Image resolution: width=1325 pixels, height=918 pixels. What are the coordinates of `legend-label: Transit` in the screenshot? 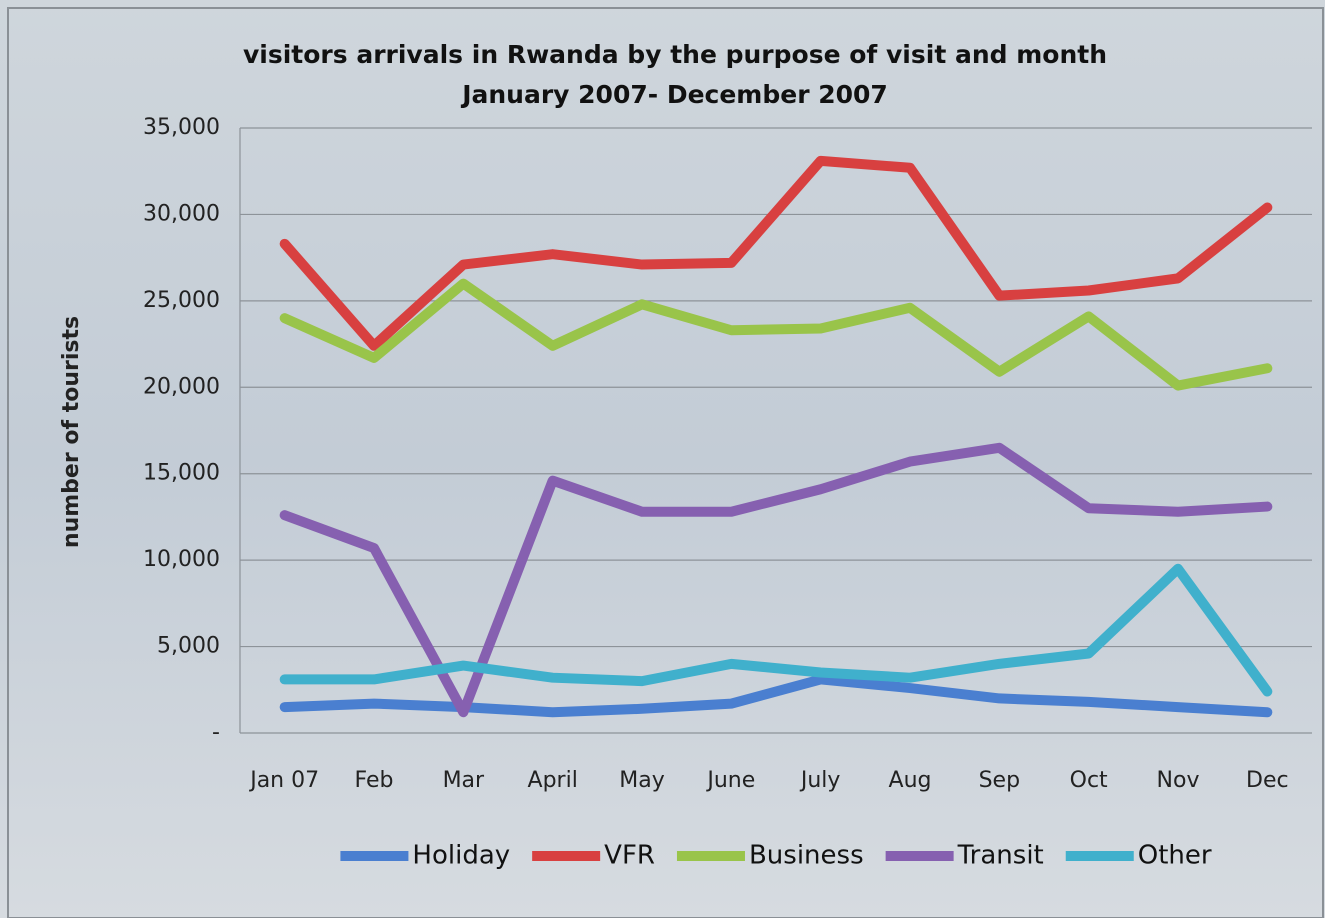 It's located at (1000, 856).